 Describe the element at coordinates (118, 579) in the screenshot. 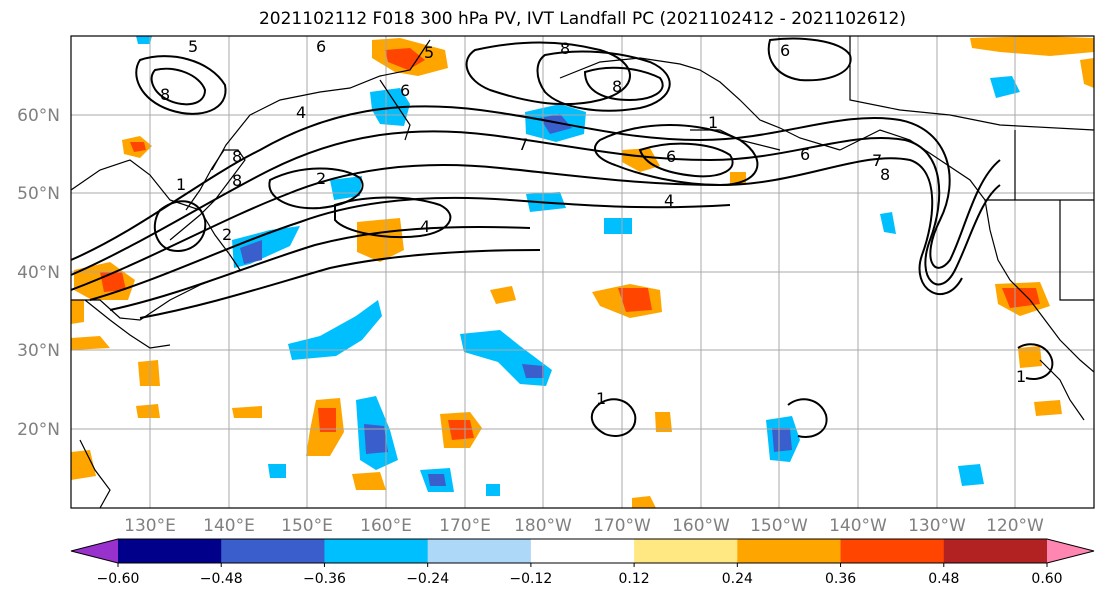

I see `colorbar-tick-label: −0.60` at that location.